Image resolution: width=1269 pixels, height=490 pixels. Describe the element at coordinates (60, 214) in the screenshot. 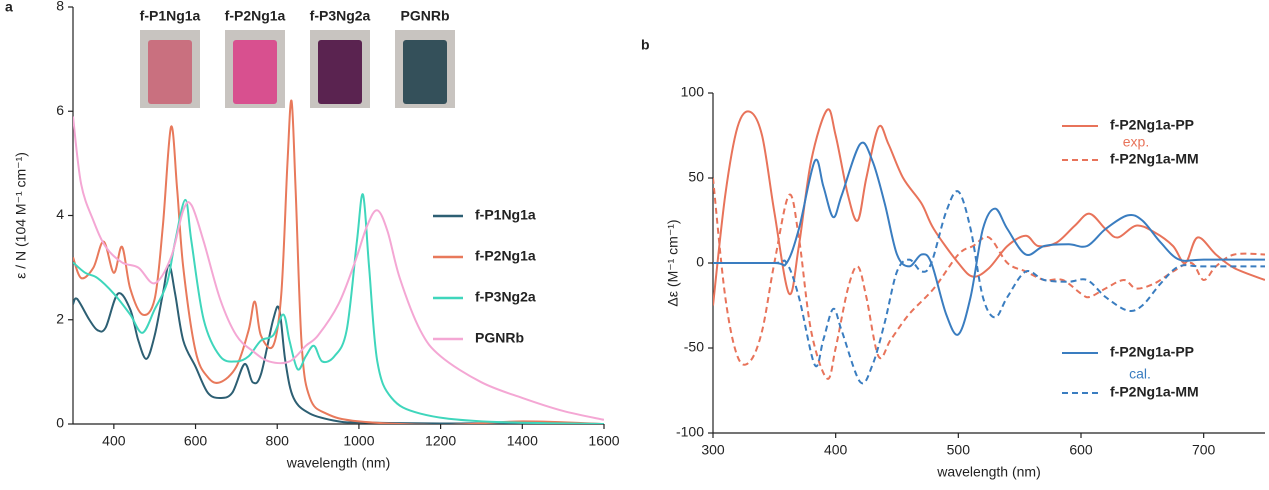

I see `y-tick-label: 4` at that location.